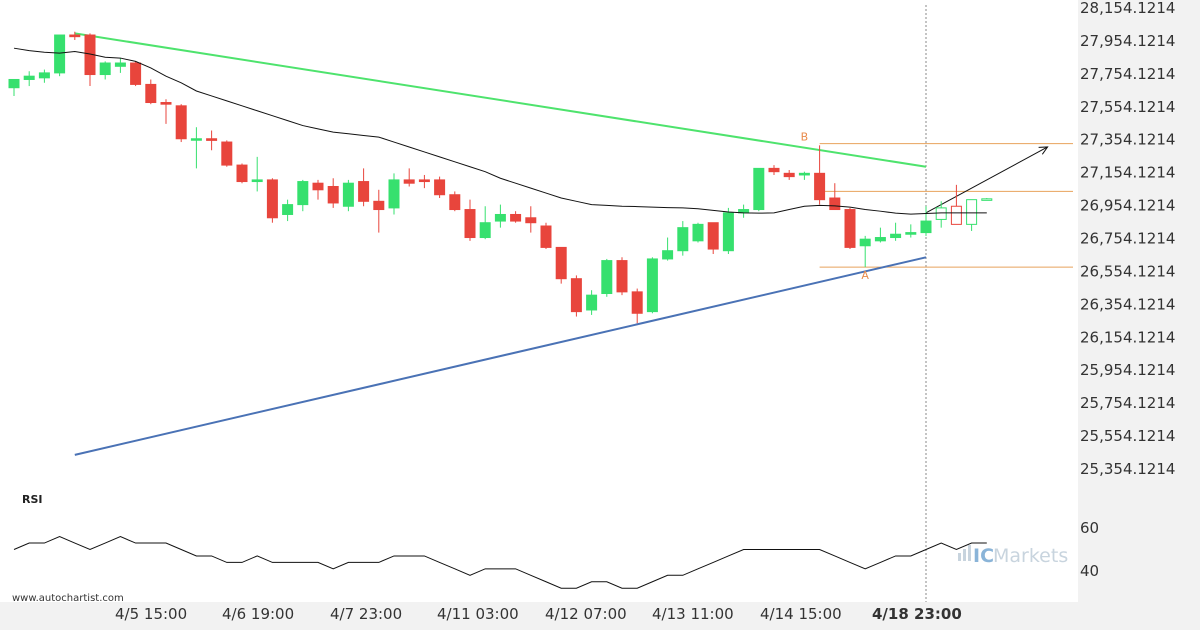  Describe the element at coordinates (1127, 8) in the screenshot. I see `price-tick-label: 28,154.1214` at that location.